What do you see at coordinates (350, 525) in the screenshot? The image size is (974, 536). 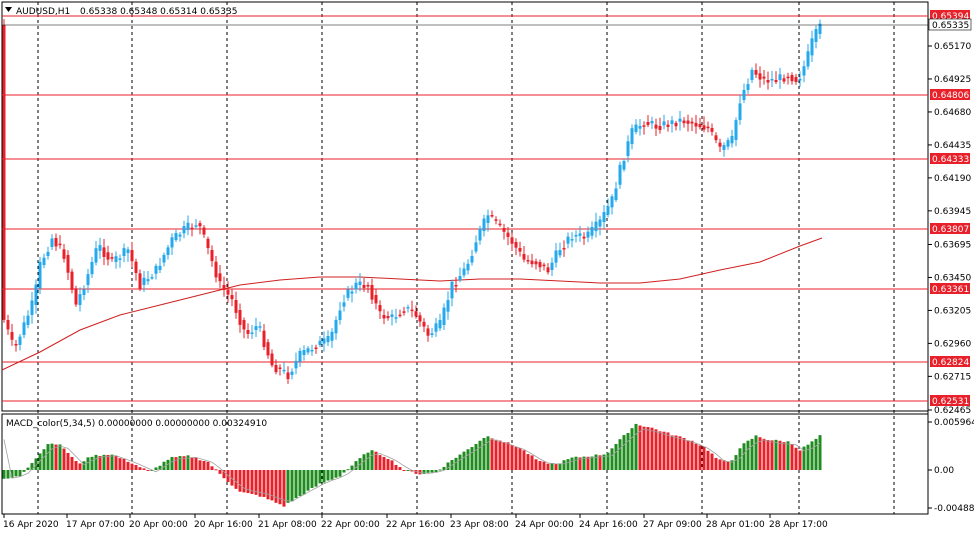 I see `time-label: 22 Apr 00:00` at bounding box center [350, 525].